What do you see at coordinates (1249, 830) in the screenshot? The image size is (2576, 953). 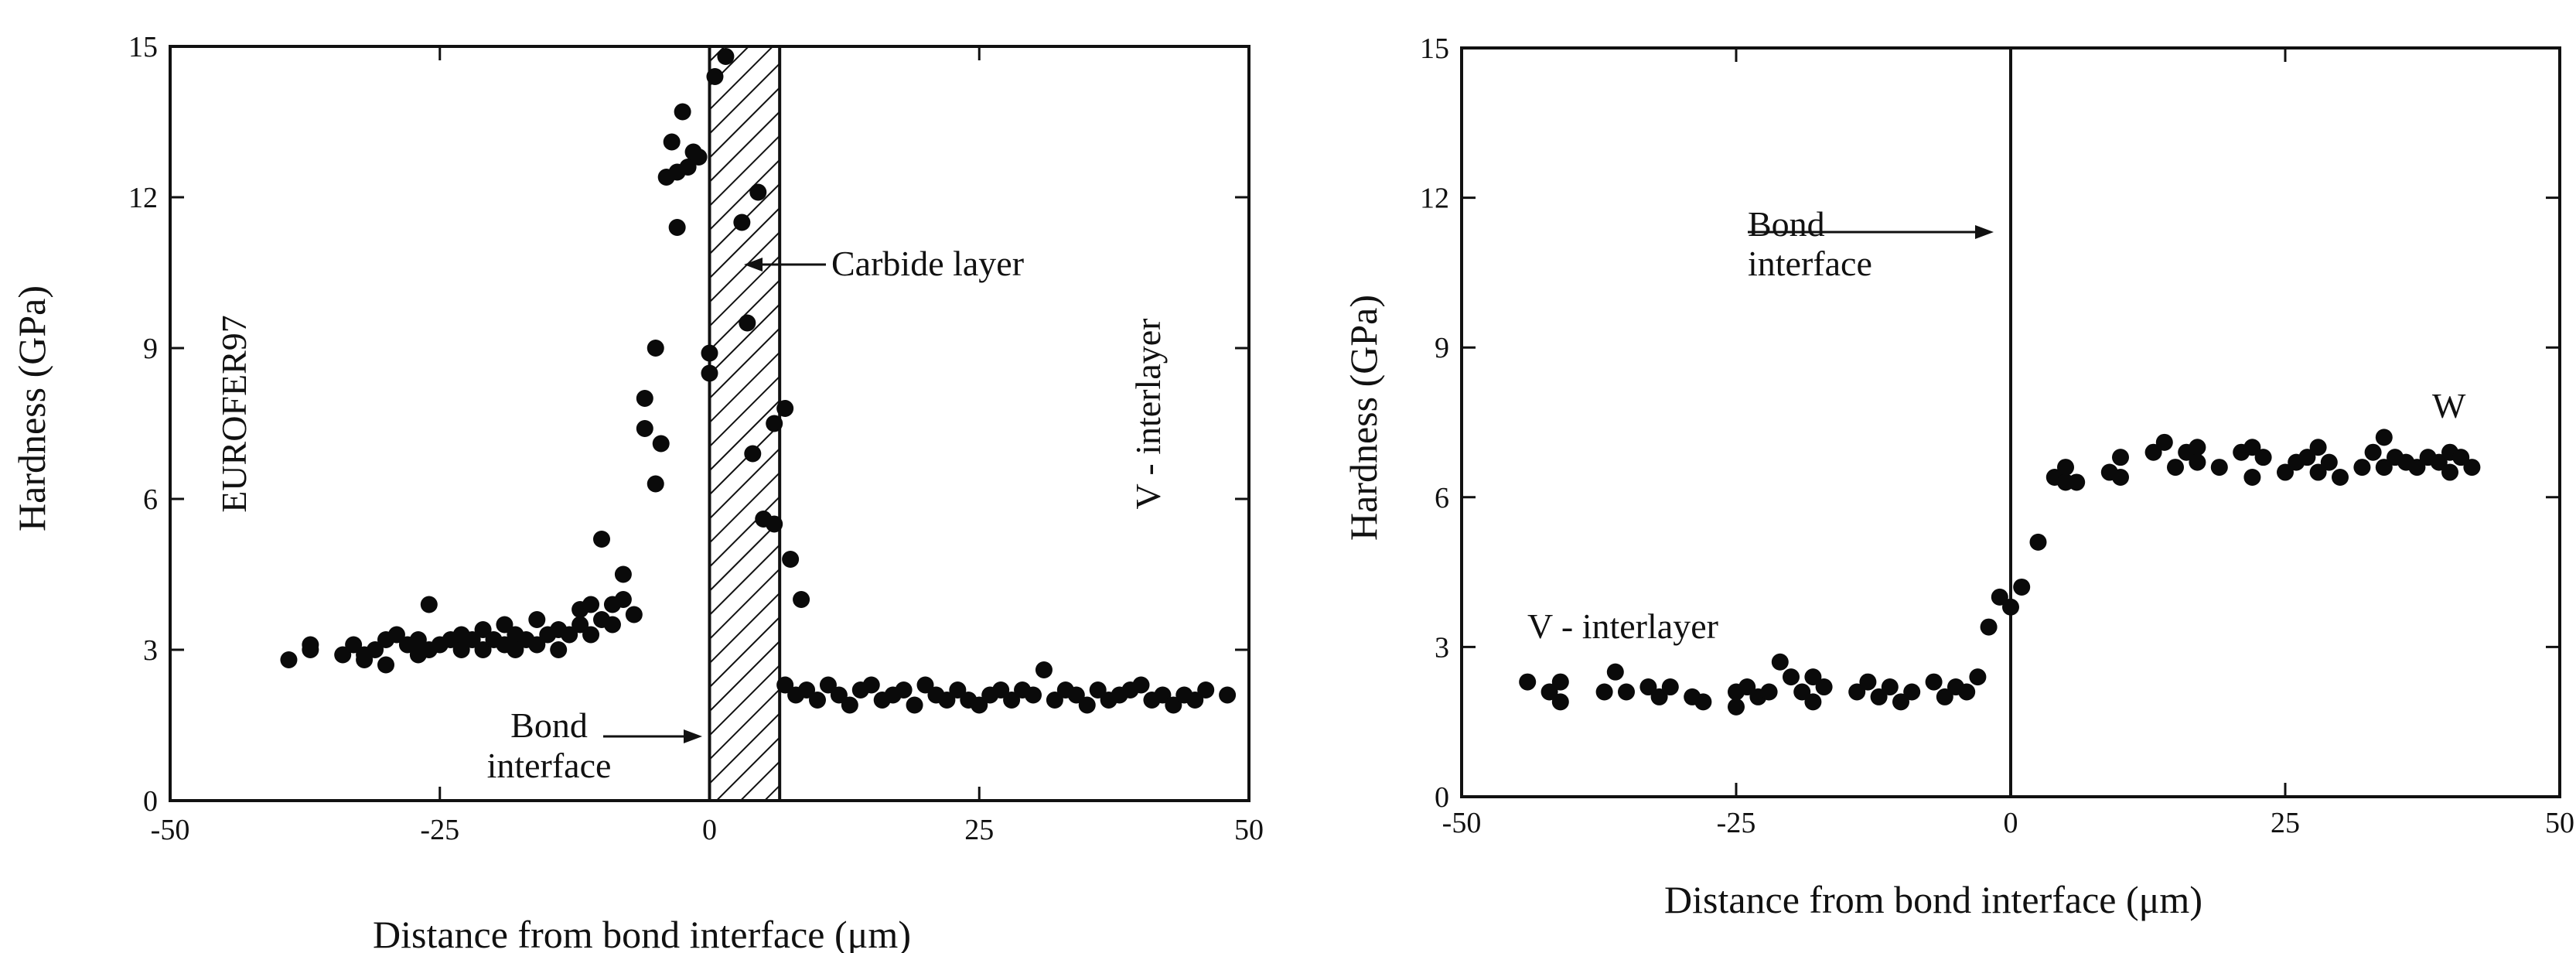 I see `x-tick-label: 50` at bounding box center [1249, 830].